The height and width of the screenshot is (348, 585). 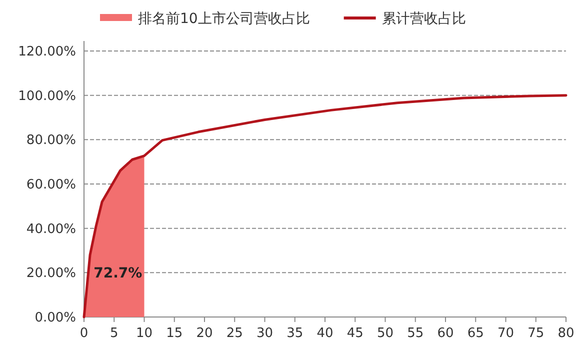 I want to click on x-tick-label: 50, so click(x=385, y=333).